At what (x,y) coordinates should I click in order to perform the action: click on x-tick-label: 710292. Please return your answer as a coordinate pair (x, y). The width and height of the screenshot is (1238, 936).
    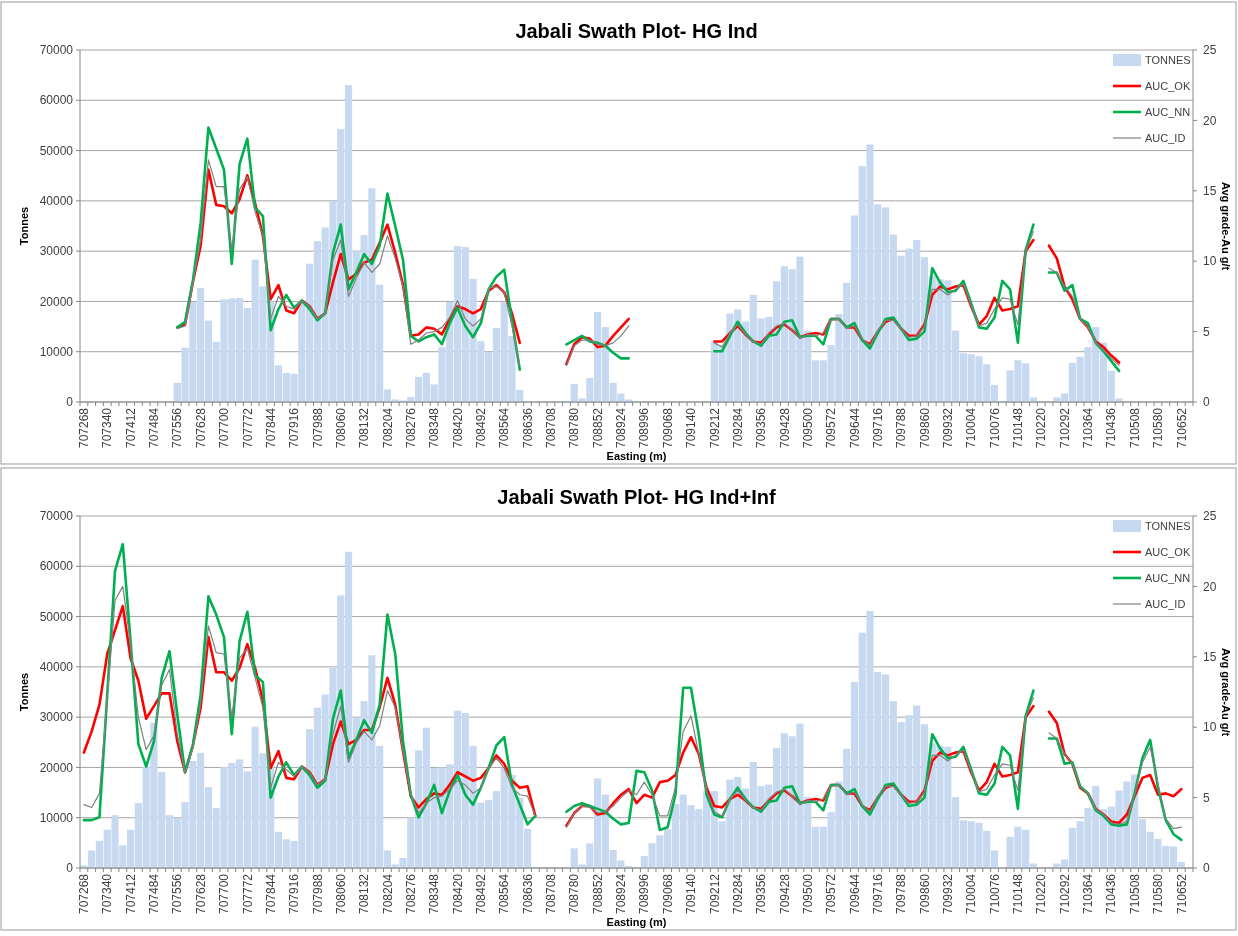
    Looking at the image, I should click on (1064, 894).